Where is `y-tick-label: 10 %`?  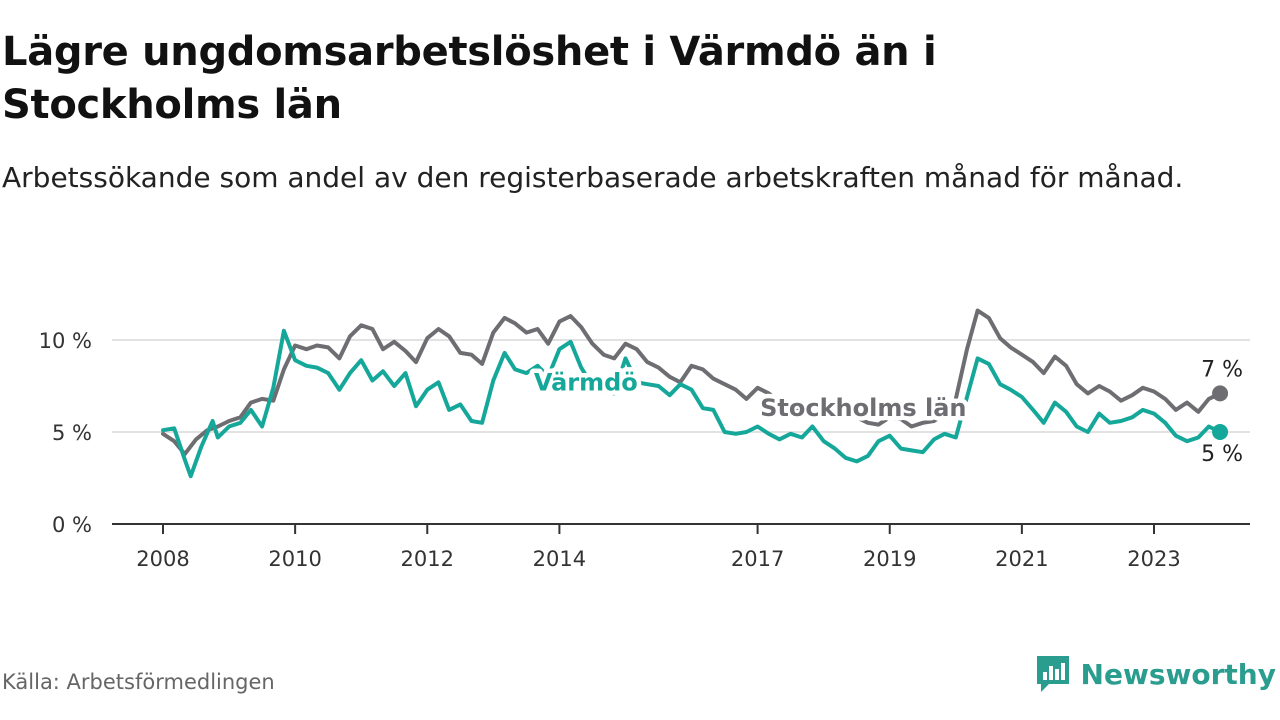 y-tick-label: 10 % is located at coordinates (65, 341).